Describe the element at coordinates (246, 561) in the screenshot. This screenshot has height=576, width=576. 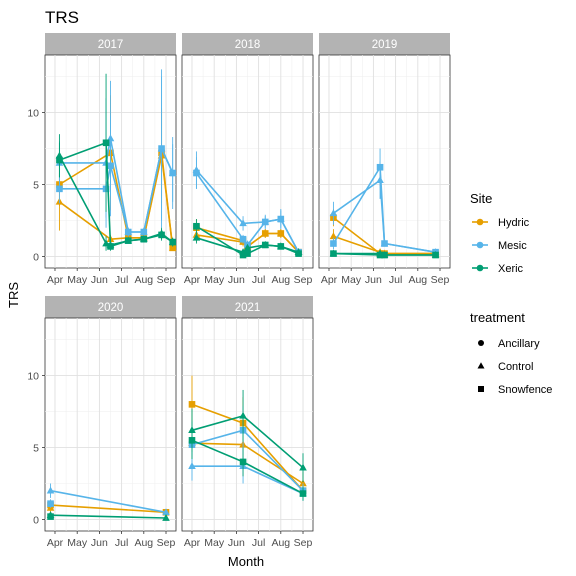
I see `x-axis-title: Month` at that location.